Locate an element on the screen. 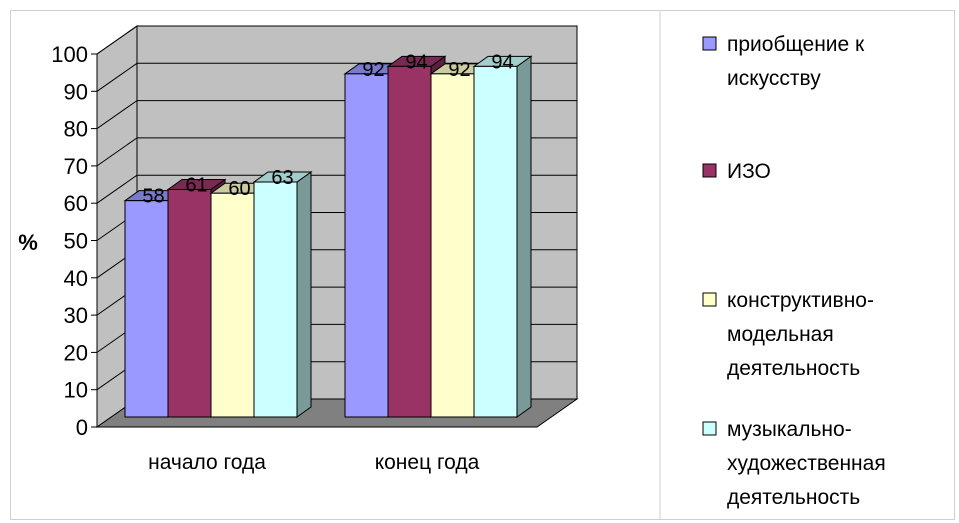 This screenshot has width=959, height=523. legend-label: музыкально- is located at coordinates (789, 429).